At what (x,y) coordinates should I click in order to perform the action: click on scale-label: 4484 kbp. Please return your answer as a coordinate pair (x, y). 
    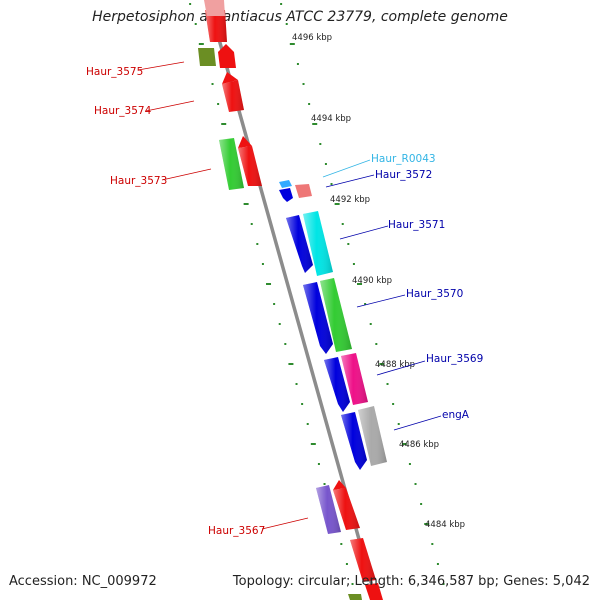
    Looking at the image, I should click on (445, 525).